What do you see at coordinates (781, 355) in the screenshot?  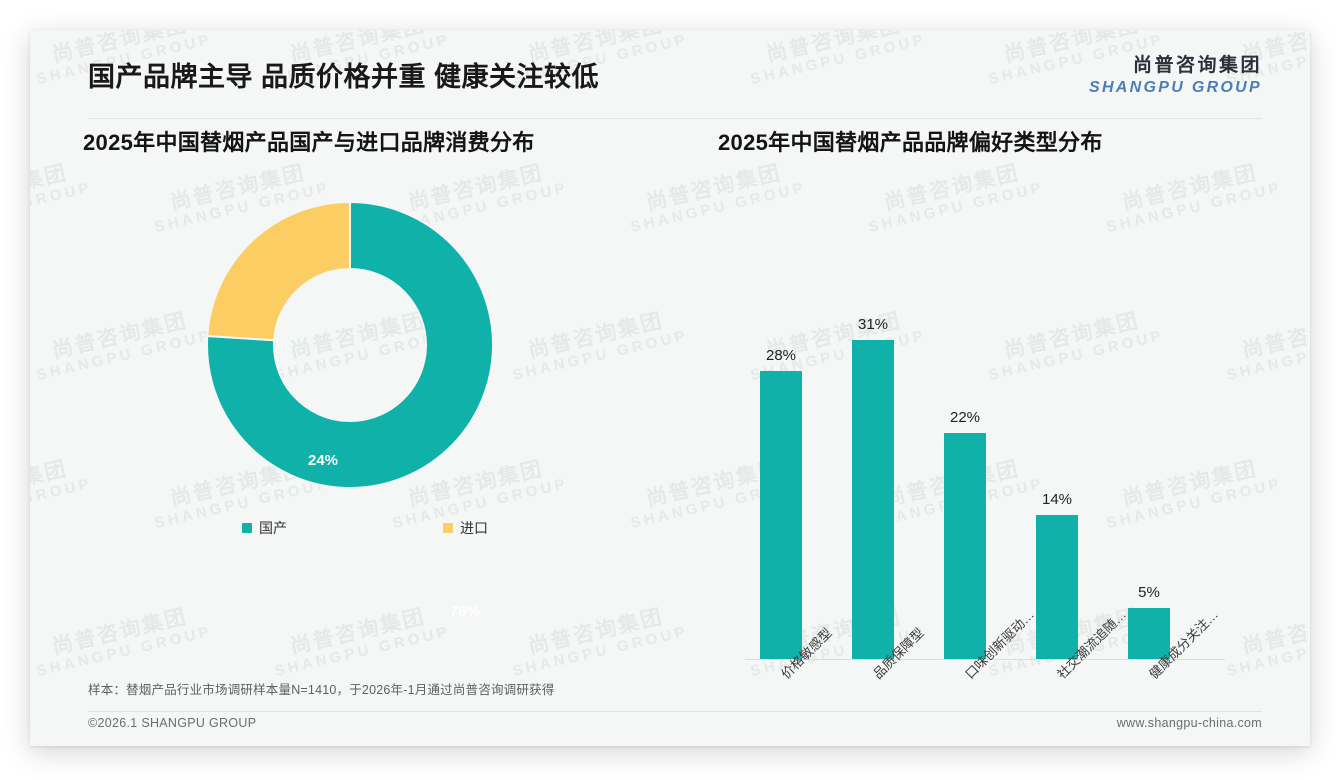 I see `bar-value-label: 28%` at bounding box center [781, 355].